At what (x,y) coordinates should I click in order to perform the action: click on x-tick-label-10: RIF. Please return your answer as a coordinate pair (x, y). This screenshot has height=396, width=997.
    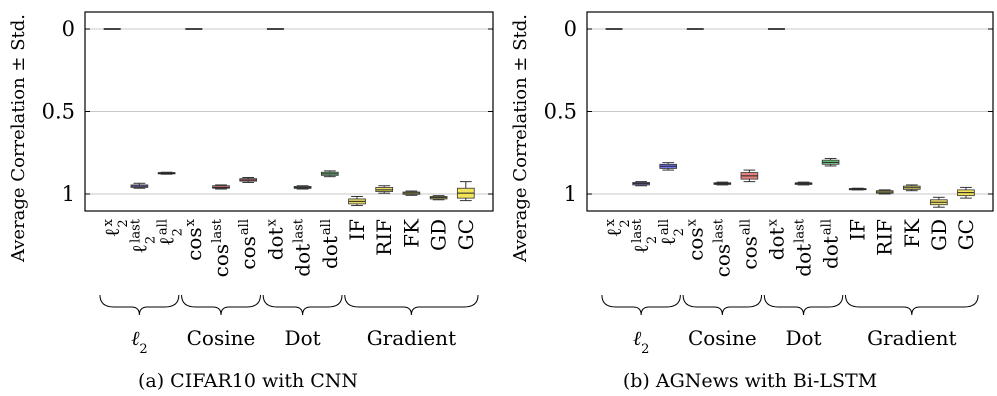
    Looking at the image, I should click on (384, 237).